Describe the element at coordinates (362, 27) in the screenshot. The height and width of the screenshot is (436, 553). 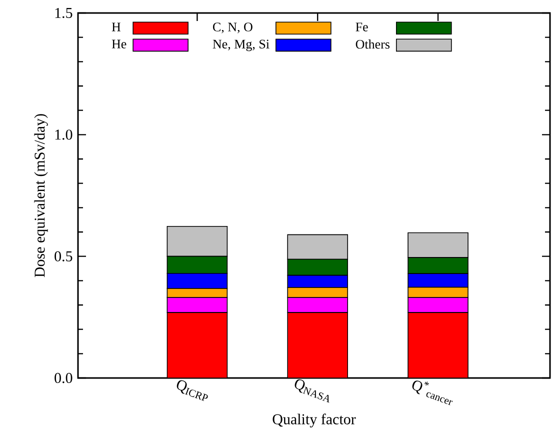
I see `legend-label: Fe` at that location.